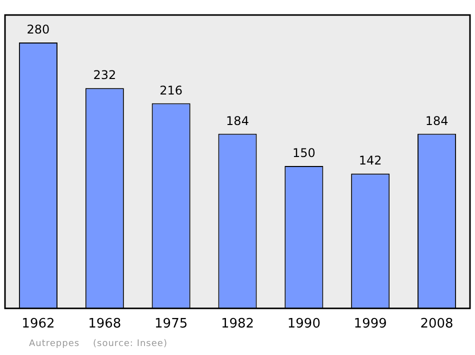 This screenshot has height=355, width=475. What do you see at coordinates (303, 324) in the screenshot?
I see `x-tick-label: 1990` at bounding box center [303, 324].